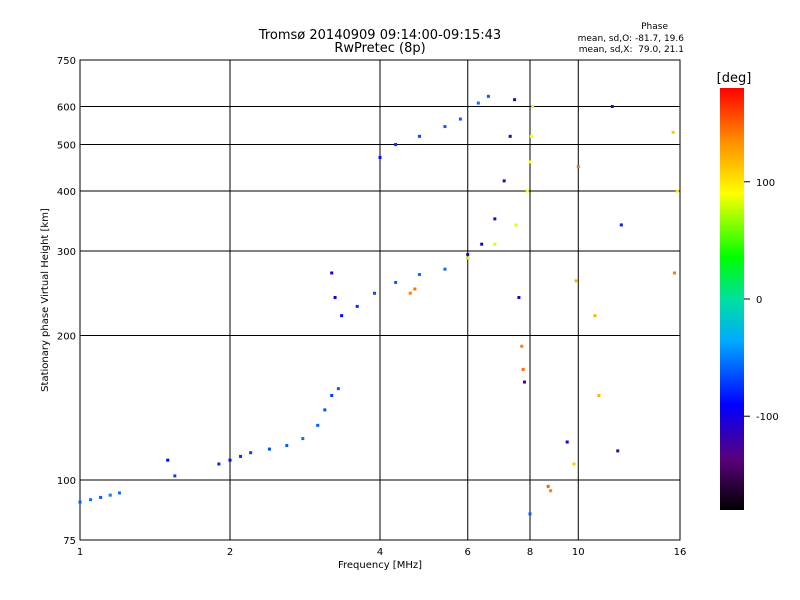 This screenshot has height=600, width=800. What do you see at coordinates (680, 552) in the screenshot?
I see `x-tick-label: 16` at bounding box center [680, 552].